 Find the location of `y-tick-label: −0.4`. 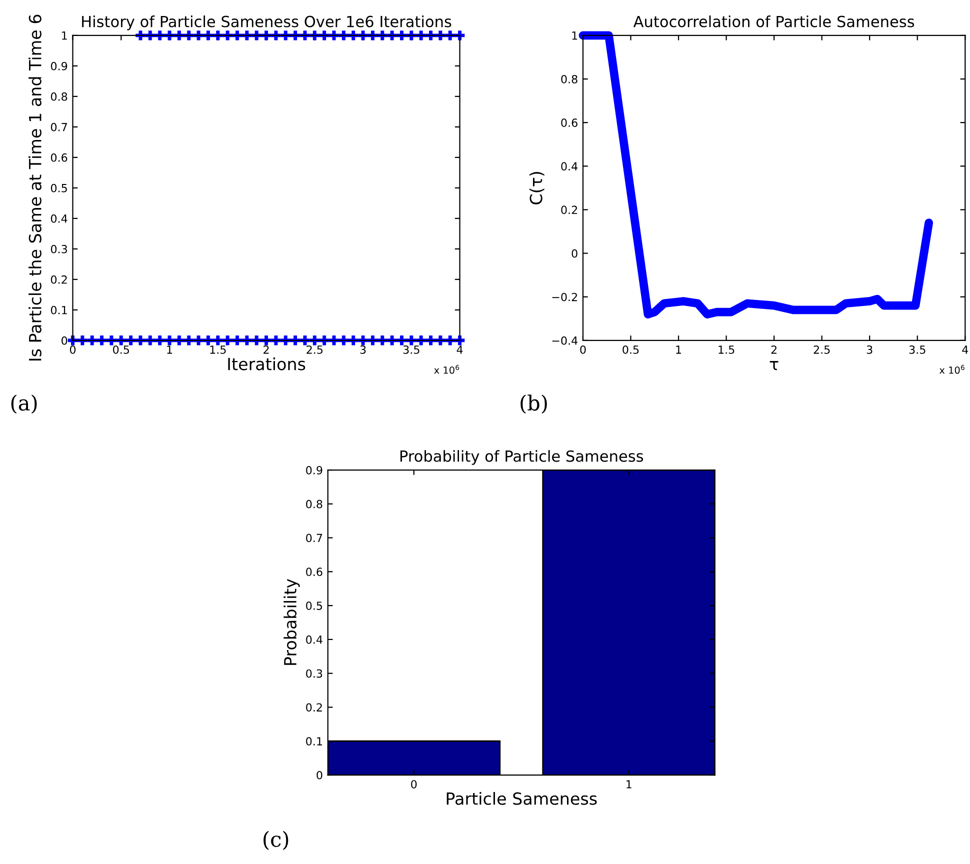

y-tick-label: −0.4 is located at coordinates (565, 340).